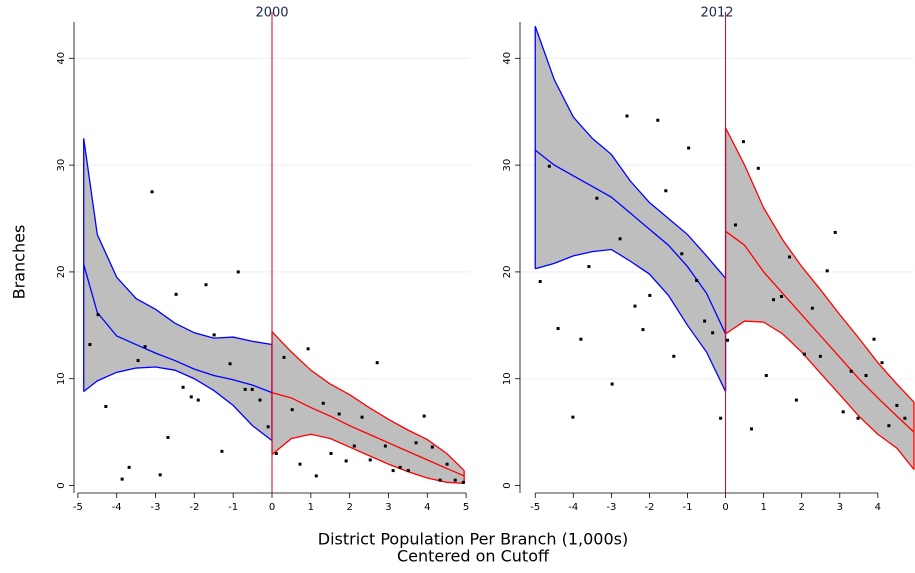 This screenshot has width=915, height=573. I want to click on y-tick-label: 10, so click(61, 378).